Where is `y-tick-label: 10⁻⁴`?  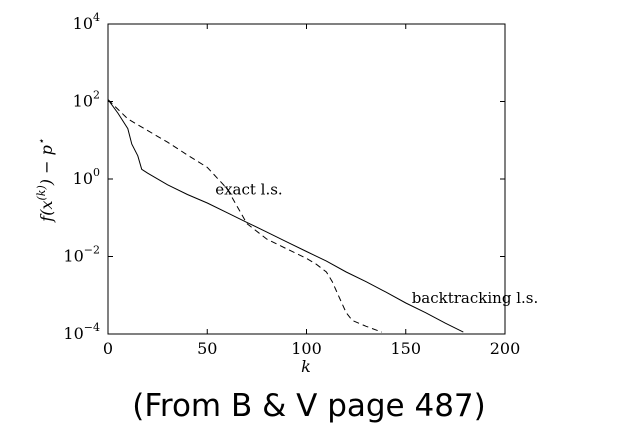 y-tick-label: 10⁻⁴ is located at coordinates (81, 332).